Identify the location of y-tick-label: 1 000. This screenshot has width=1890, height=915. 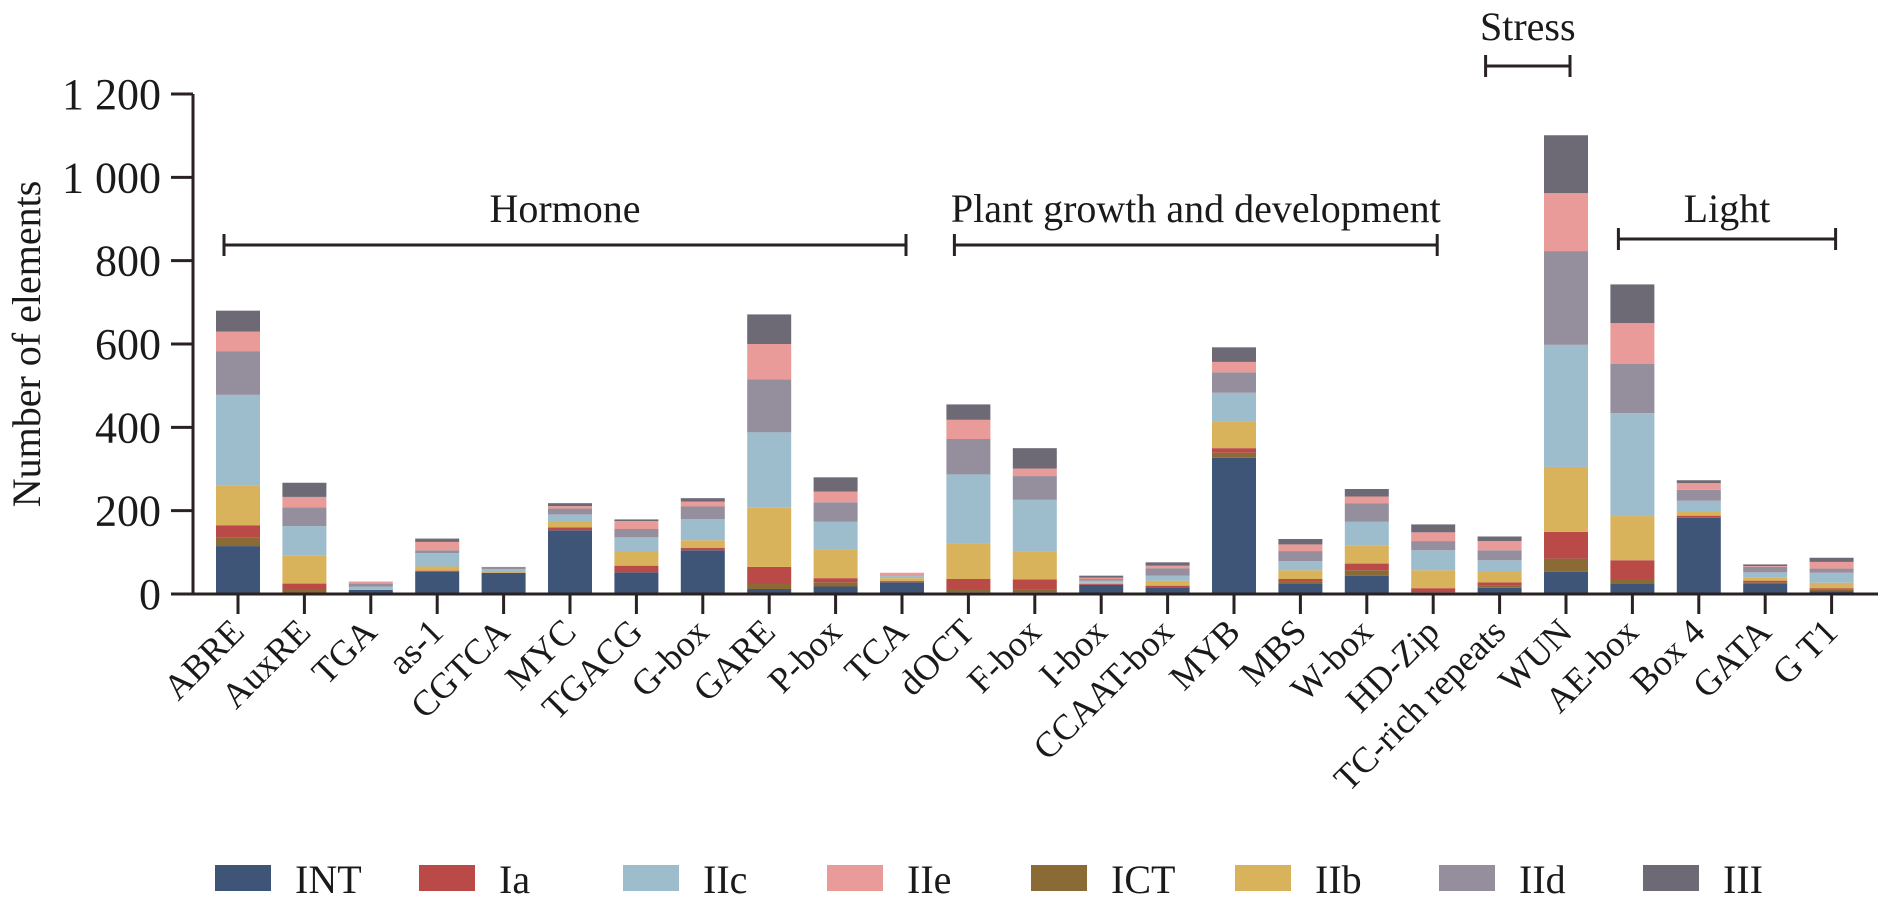
(111, 177).